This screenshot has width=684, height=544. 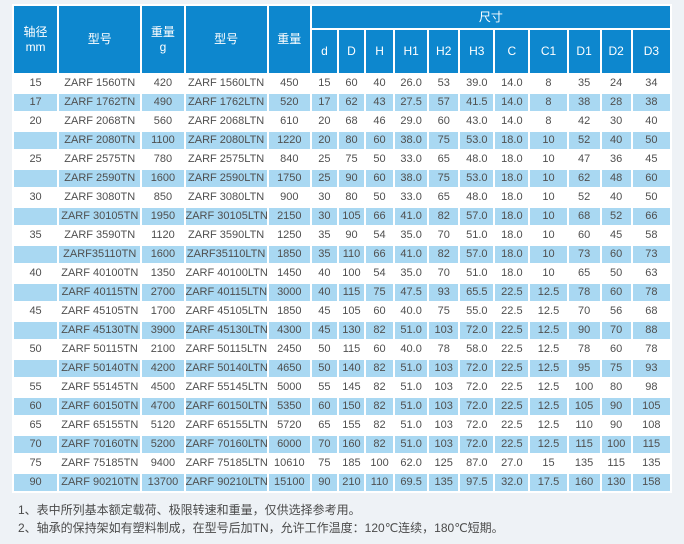 What do you see at coordinates (444, 197) in the screenshot?
I see `cell-H2: 65` at bounding box center [444, 197].